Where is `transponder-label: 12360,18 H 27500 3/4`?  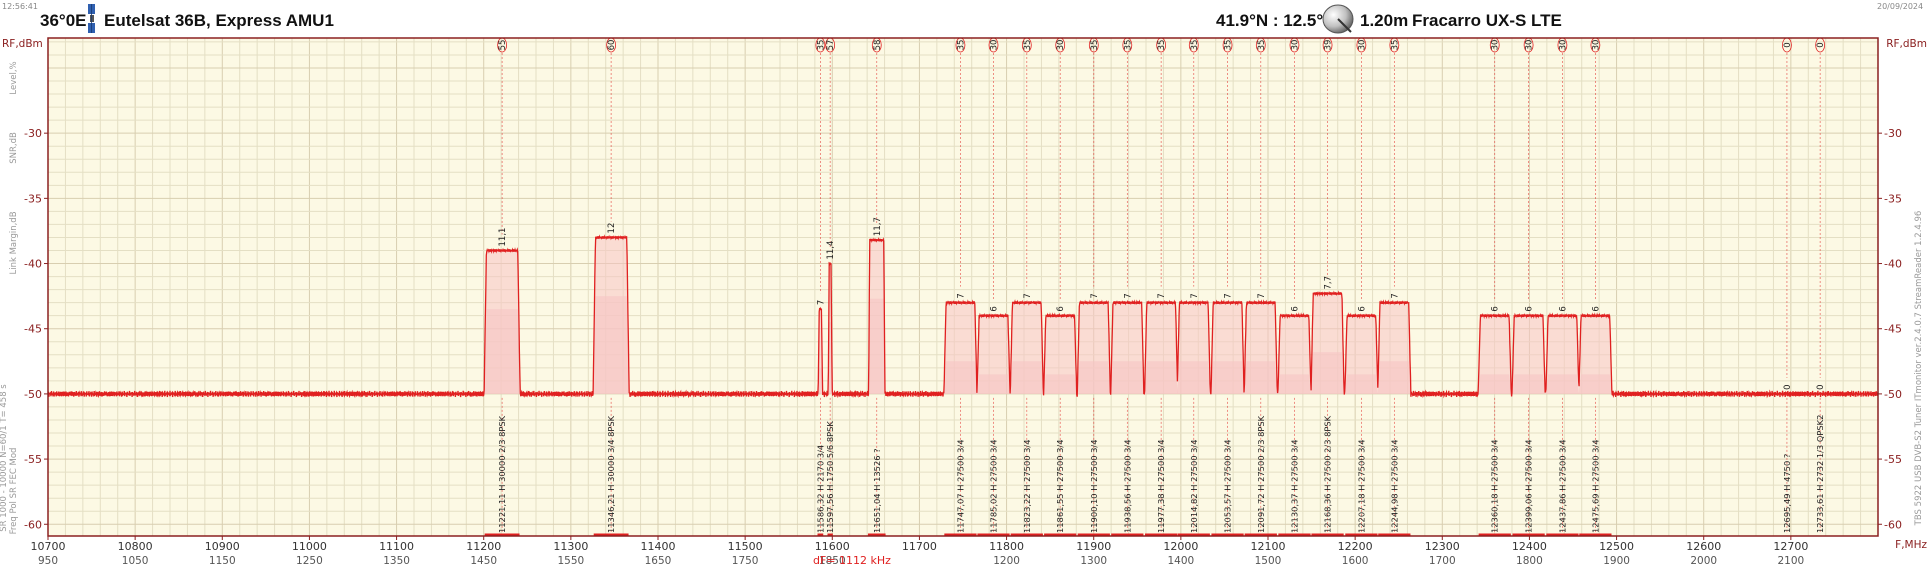
transponder-label: 12360,18 H 27500 3/4 is located at coordinates (1495, 487).